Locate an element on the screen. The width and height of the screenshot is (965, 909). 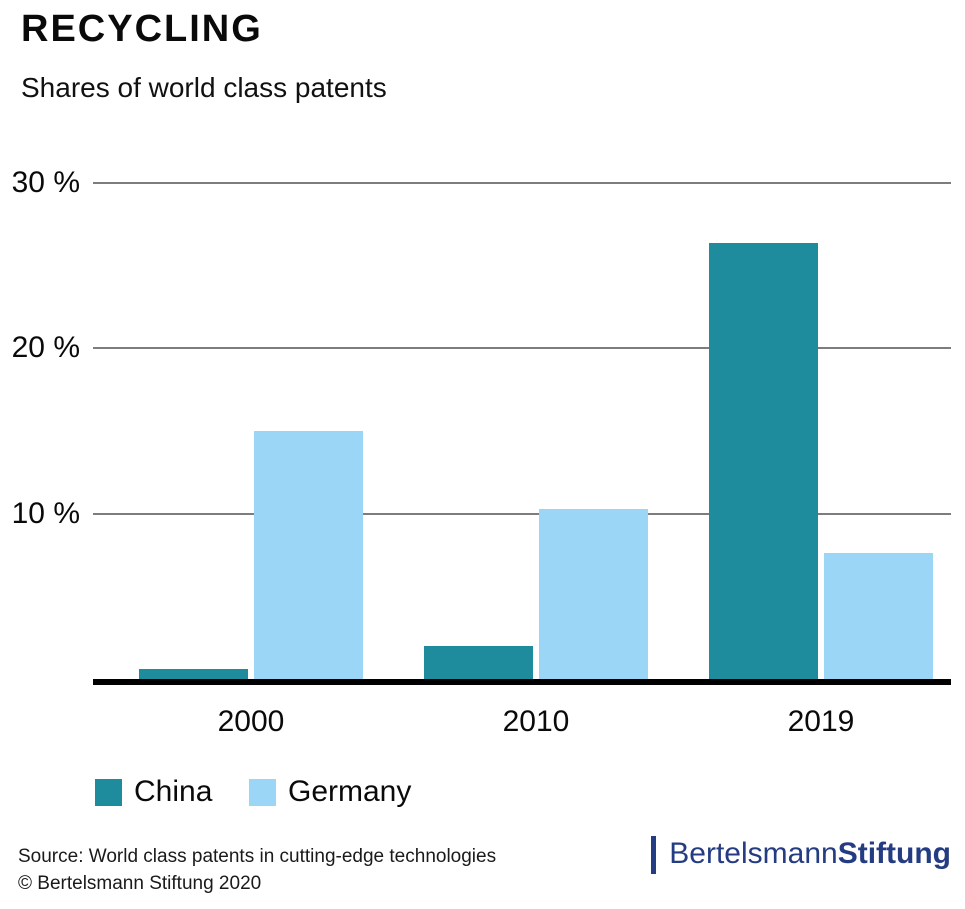
logo-text: BertelsmannStiftung is located at coordinates (810, 854).